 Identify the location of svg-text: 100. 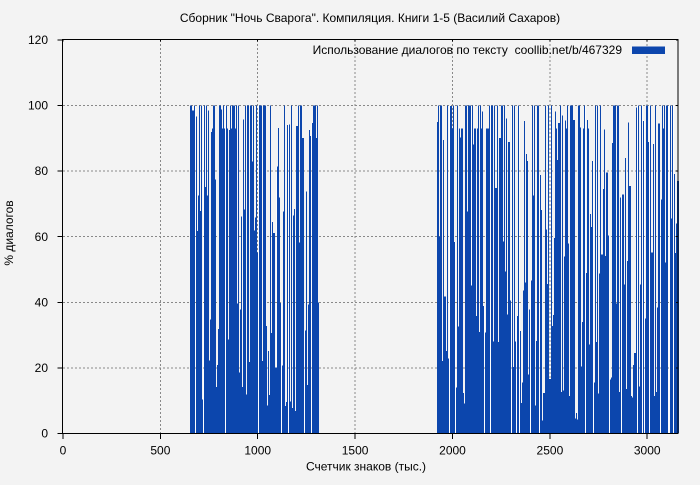
(38, 106).